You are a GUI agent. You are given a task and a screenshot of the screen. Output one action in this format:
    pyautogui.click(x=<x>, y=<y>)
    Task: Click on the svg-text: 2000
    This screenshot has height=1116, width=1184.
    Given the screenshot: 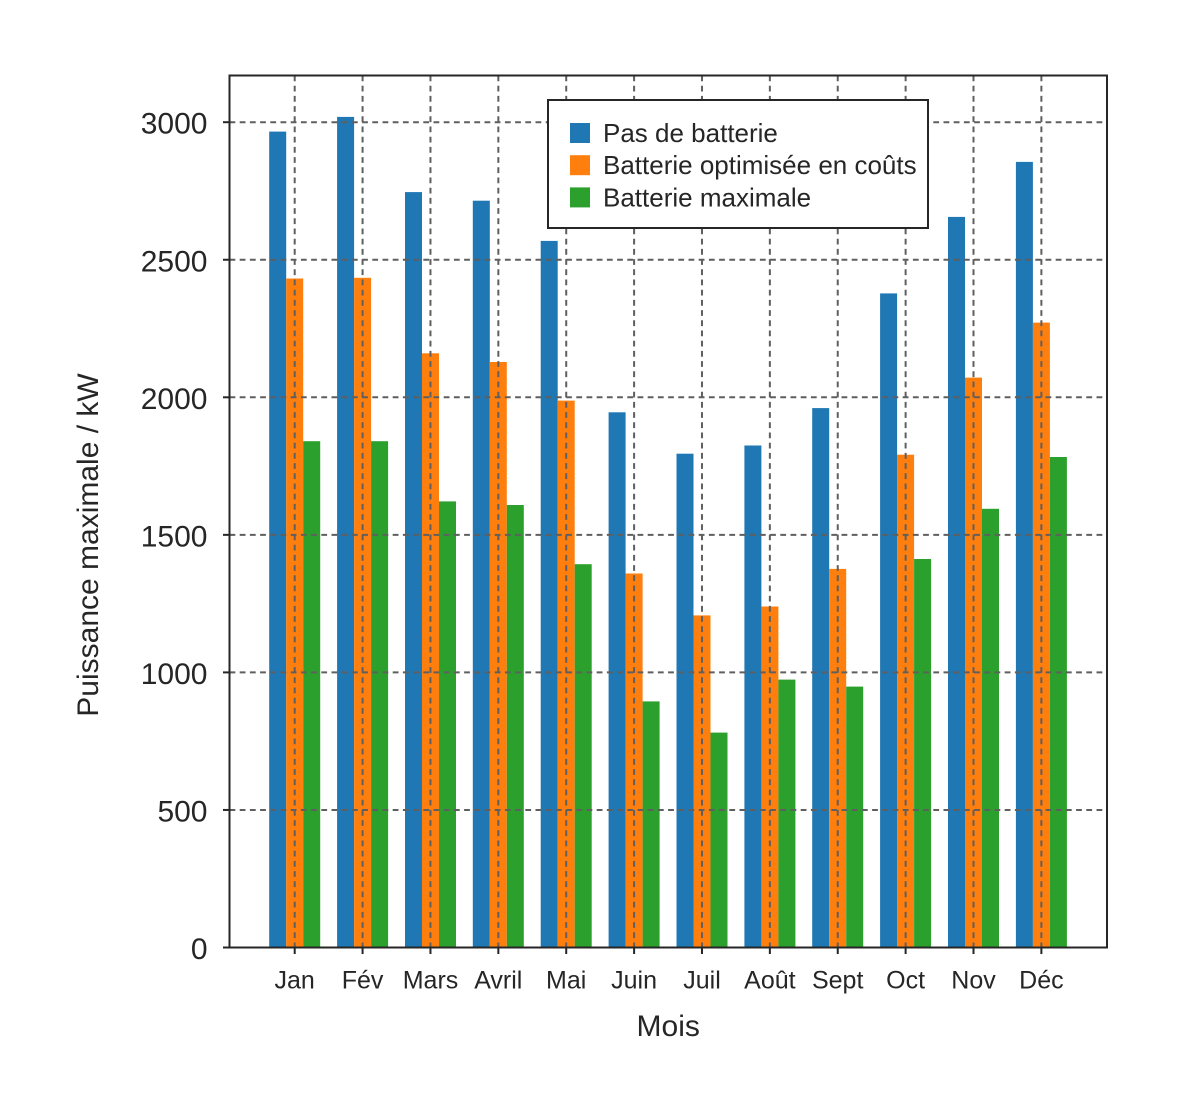 What is the action you would take?
    pyautogui.click(x=174, y=399)
    